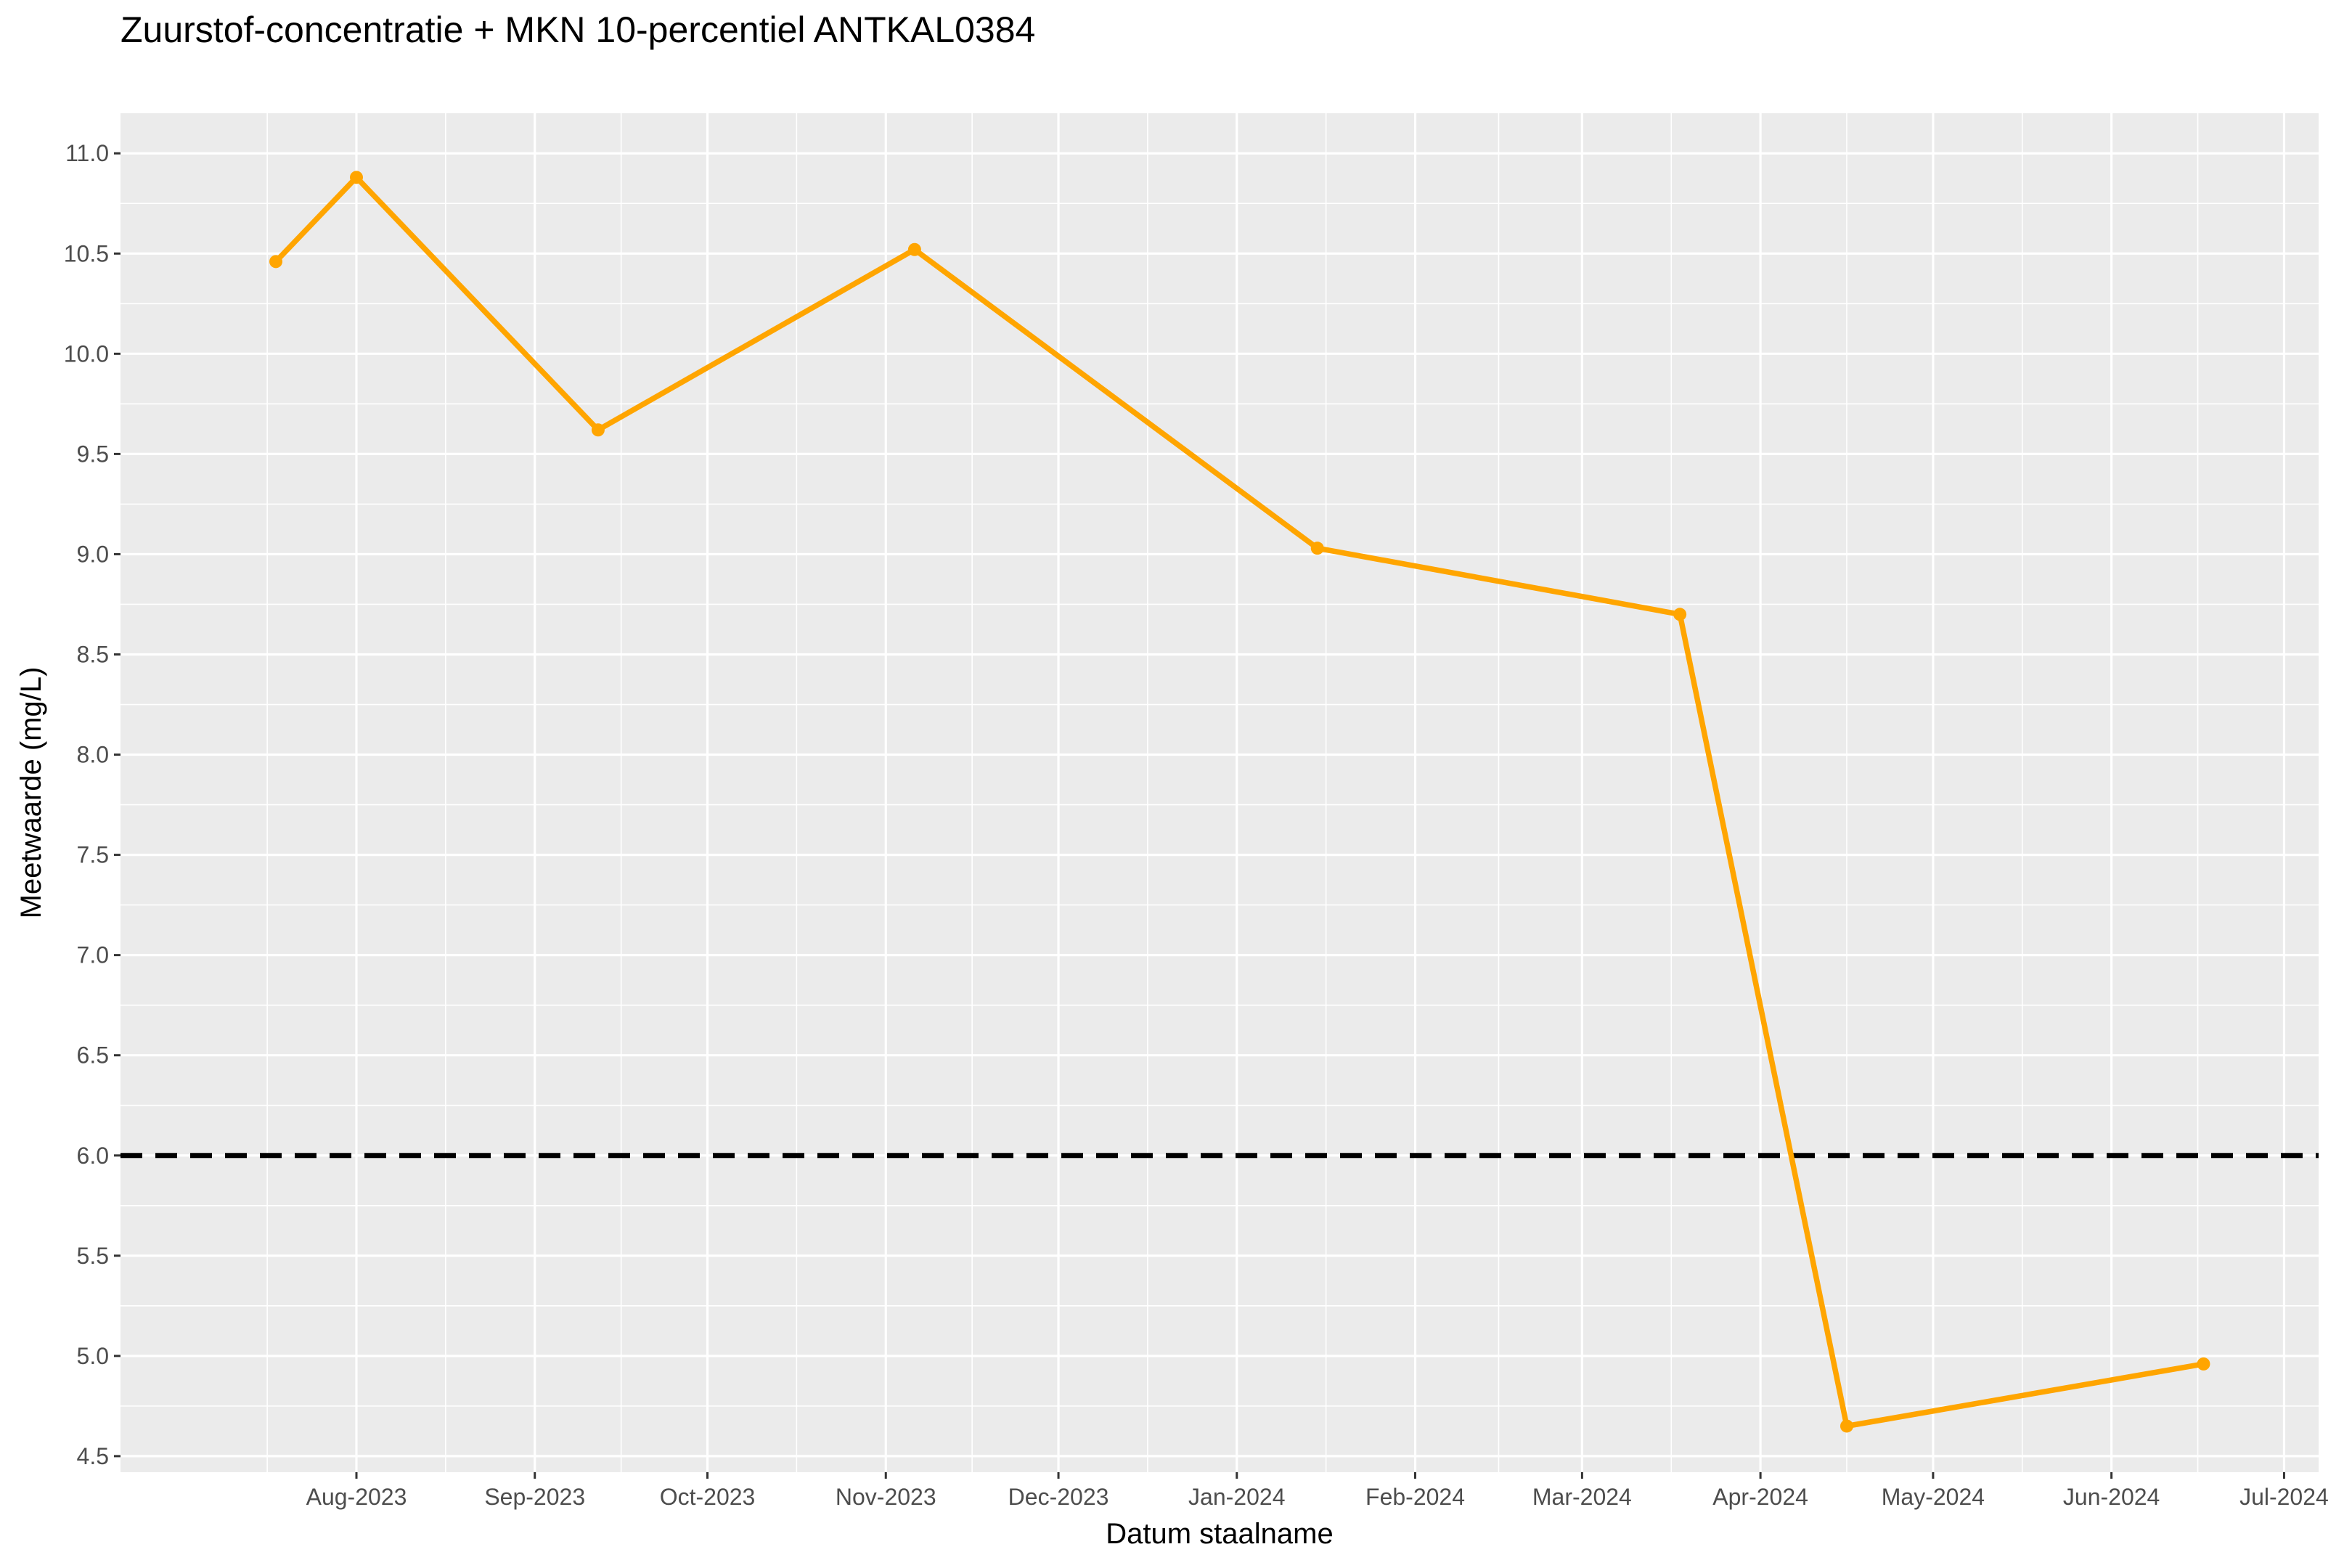 The width and height of the screenshot is (2352, 1568). I want to click on x-tick-label: Jul-2024, so click(2284, 1497).